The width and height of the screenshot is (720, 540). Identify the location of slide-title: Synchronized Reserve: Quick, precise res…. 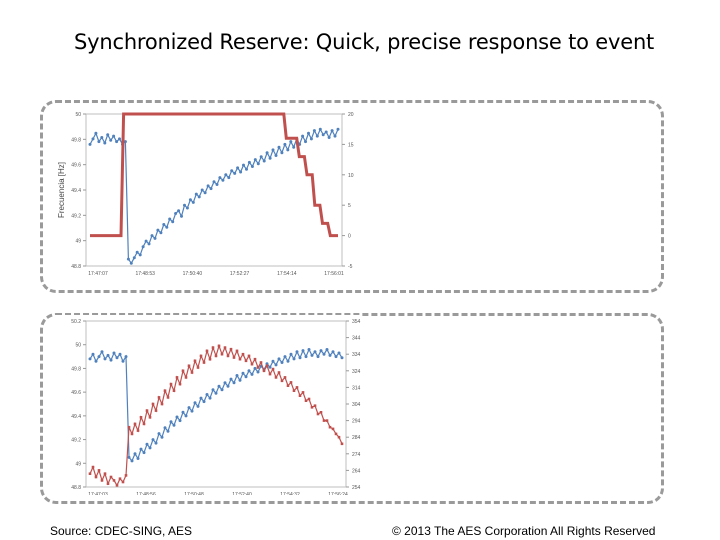
(364, 42).